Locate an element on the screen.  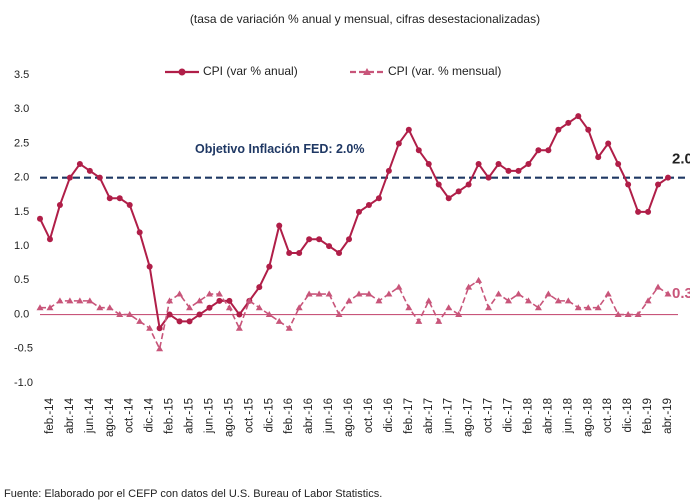
data-label: 2.0 is located at coordinates (681, 159).